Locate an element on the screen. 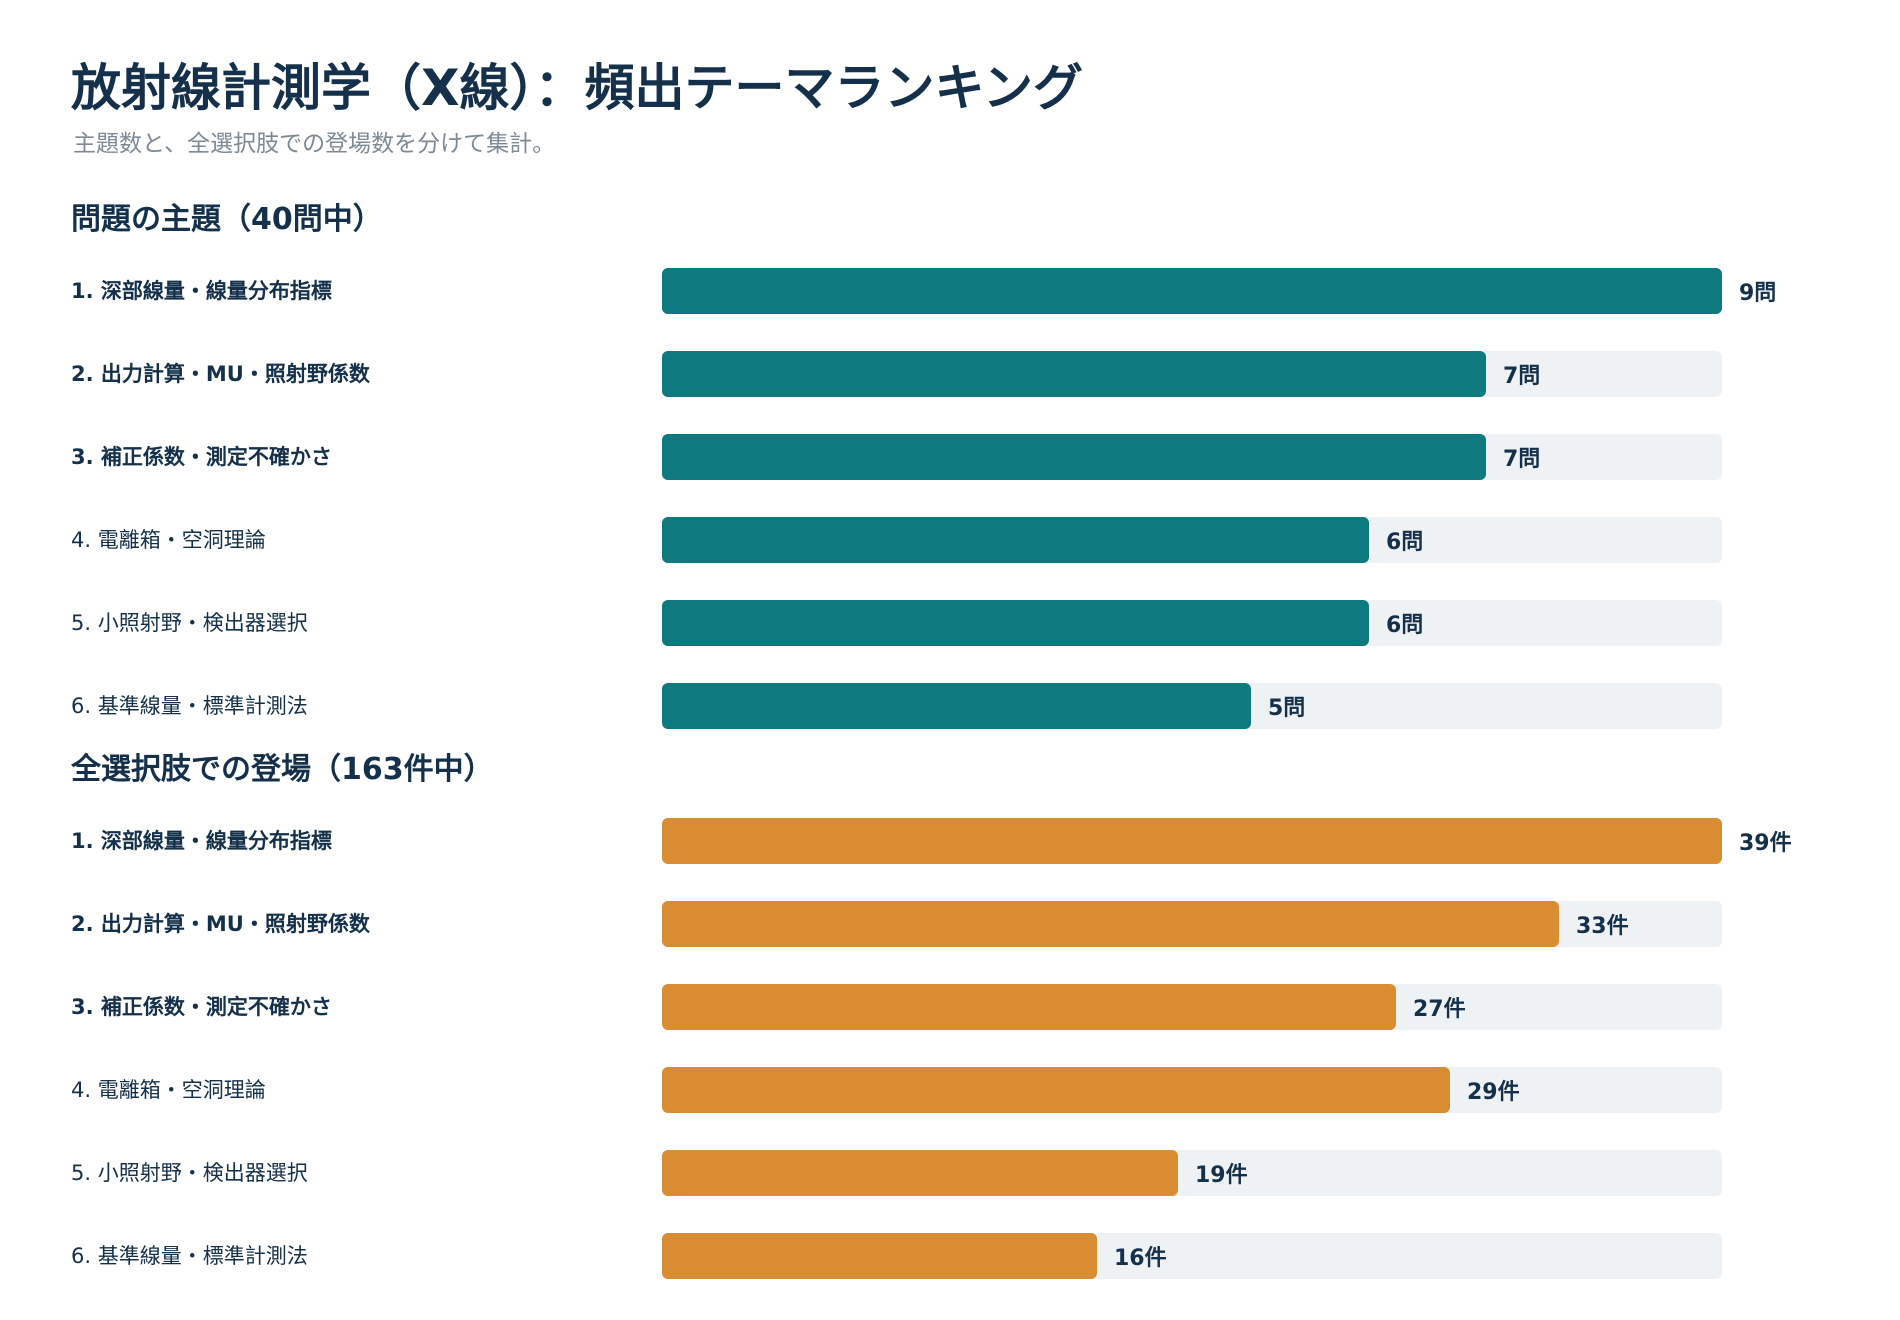 The width and height of the screenshot is (1900, 1320). choice-row-2: 2. 出力計算・MU・照射野係数 33件 is located at coordinates (950, 923).